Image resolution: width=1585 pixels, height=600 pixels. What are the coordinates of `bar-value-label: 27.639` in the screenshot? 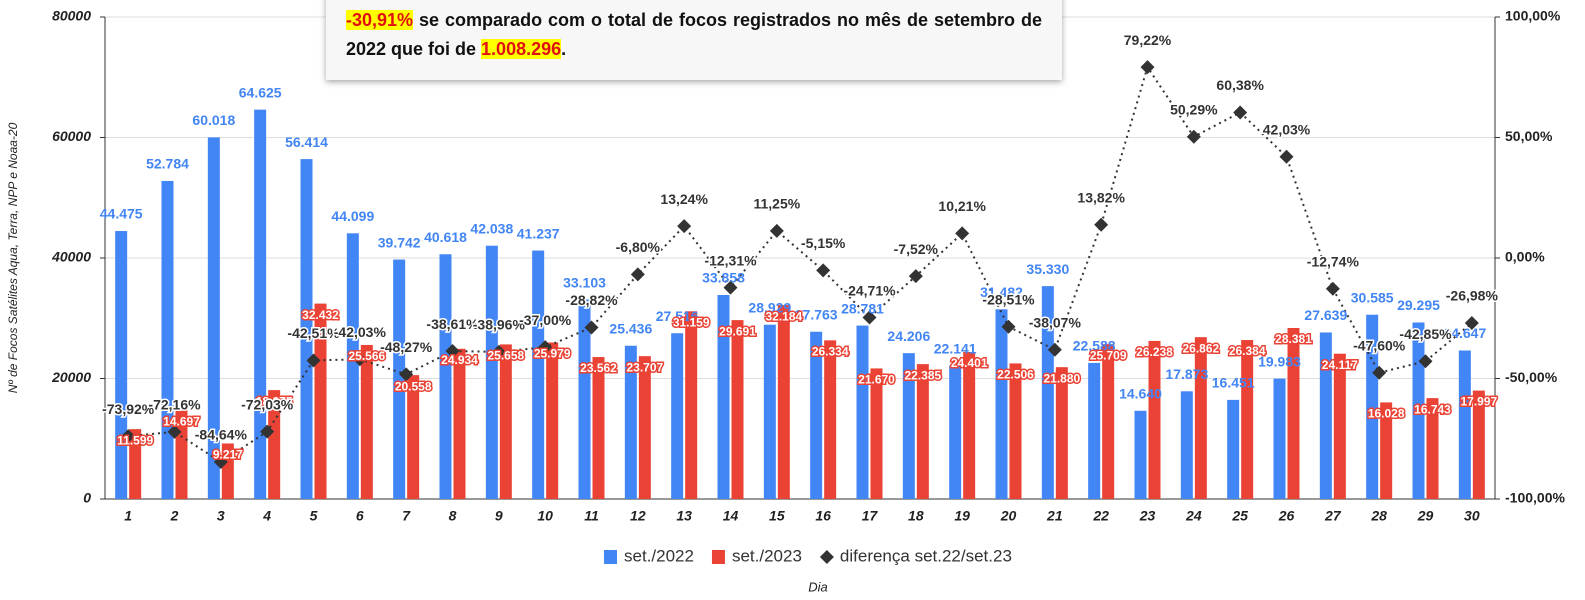 It's located at (1325, 315).